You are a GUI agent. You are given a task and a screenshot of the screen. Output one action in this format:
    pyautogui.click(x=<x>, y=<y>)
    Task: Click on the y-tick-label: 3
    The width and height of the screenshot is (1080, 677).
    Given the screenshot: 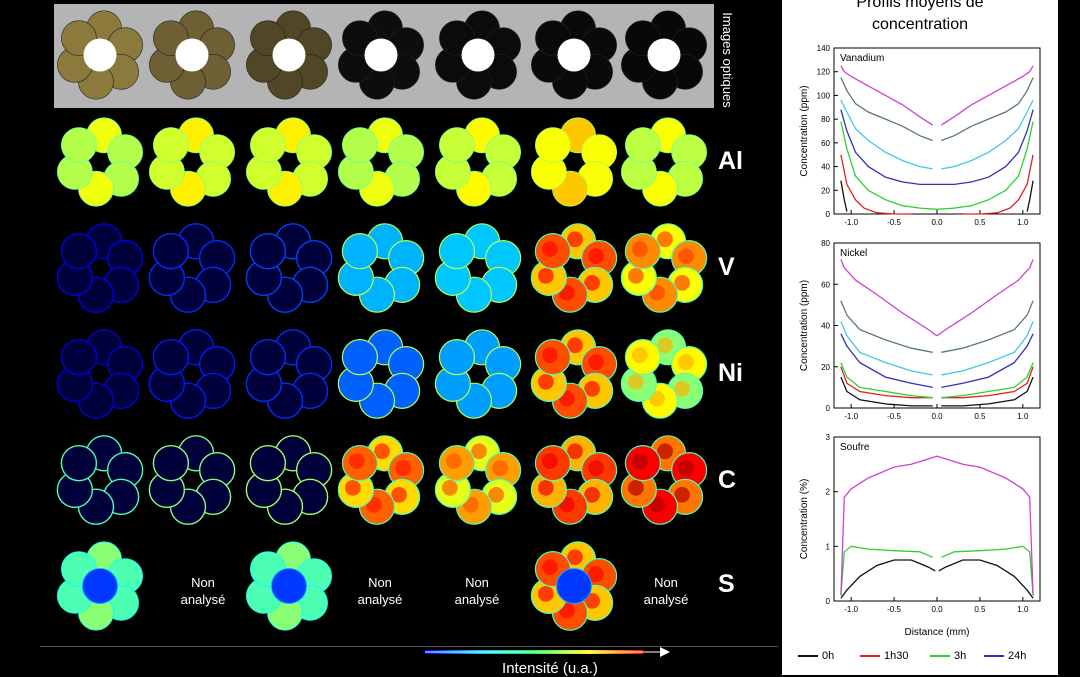 What is the action you would take?
    pyautogui.click(x=828, y=437)
    